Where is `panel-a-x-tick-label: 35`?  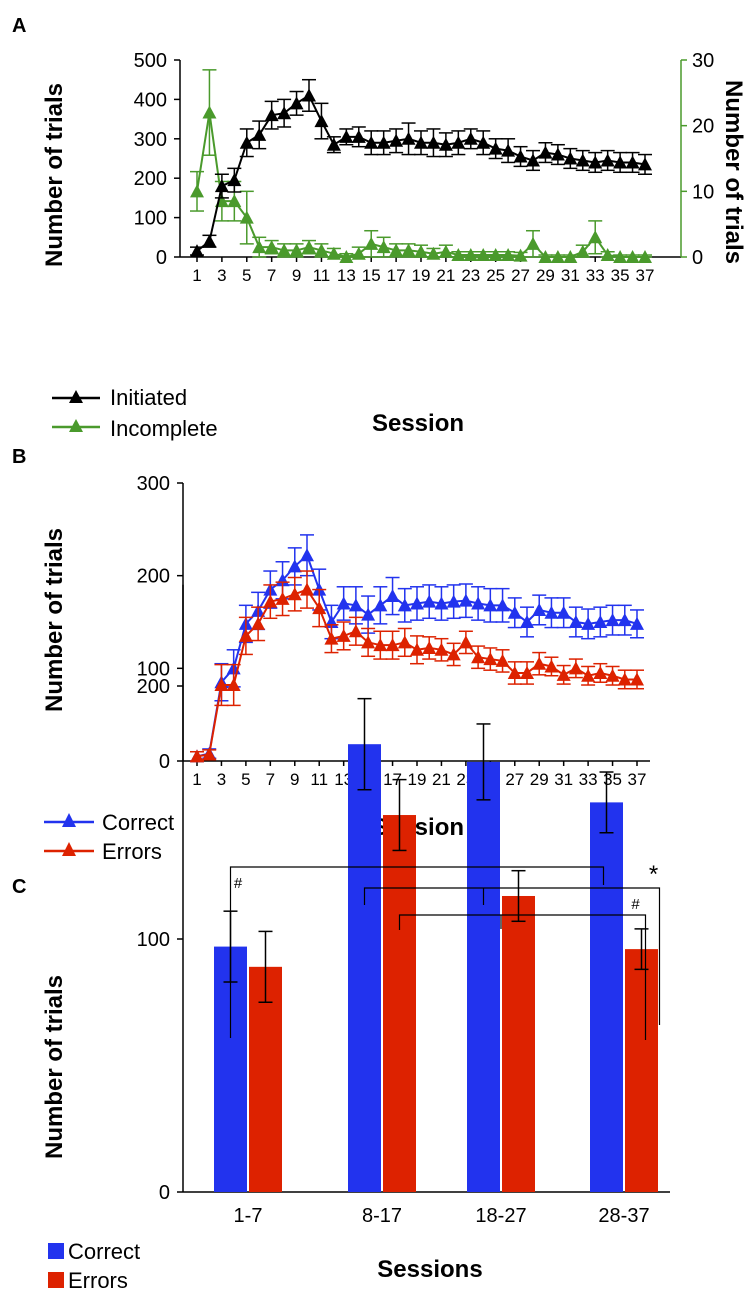 panel-a-x-tick-label: 35 is located at coordinates (620, 275).